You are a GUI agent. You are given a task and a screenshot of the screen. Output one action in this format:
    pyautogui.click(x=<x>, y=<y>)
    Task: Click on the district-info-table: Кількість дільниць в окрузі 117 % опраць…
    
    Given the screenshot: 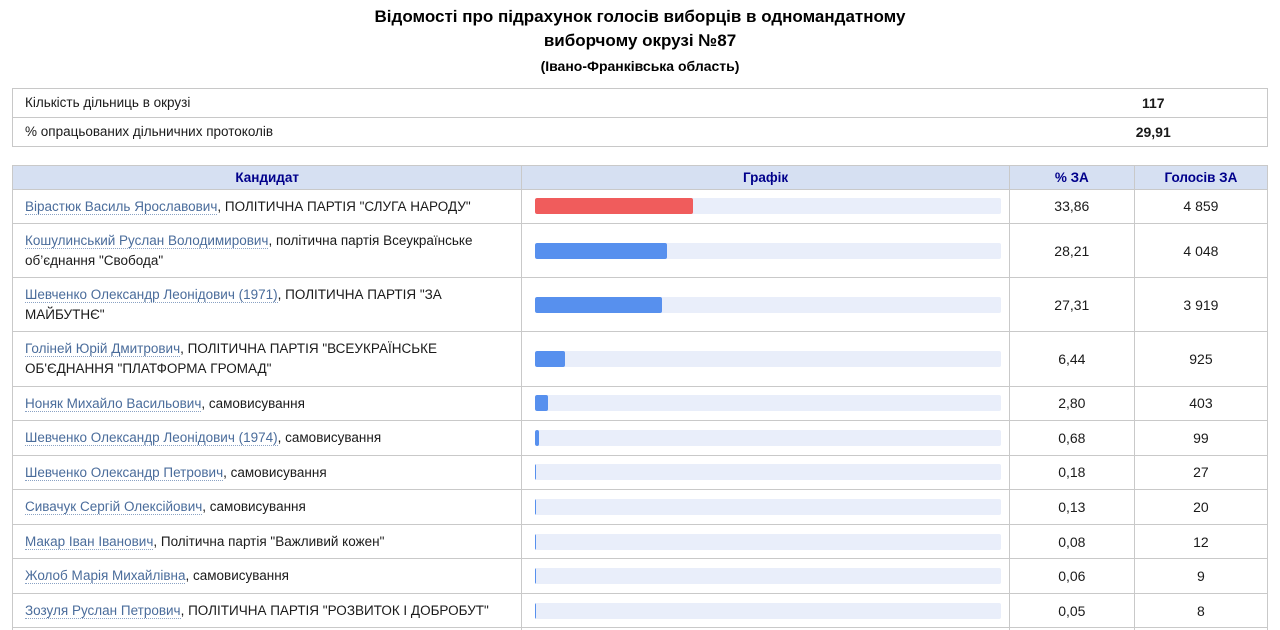 What is the action you would take?
    pyautogui.click(x=640, y=117)
    